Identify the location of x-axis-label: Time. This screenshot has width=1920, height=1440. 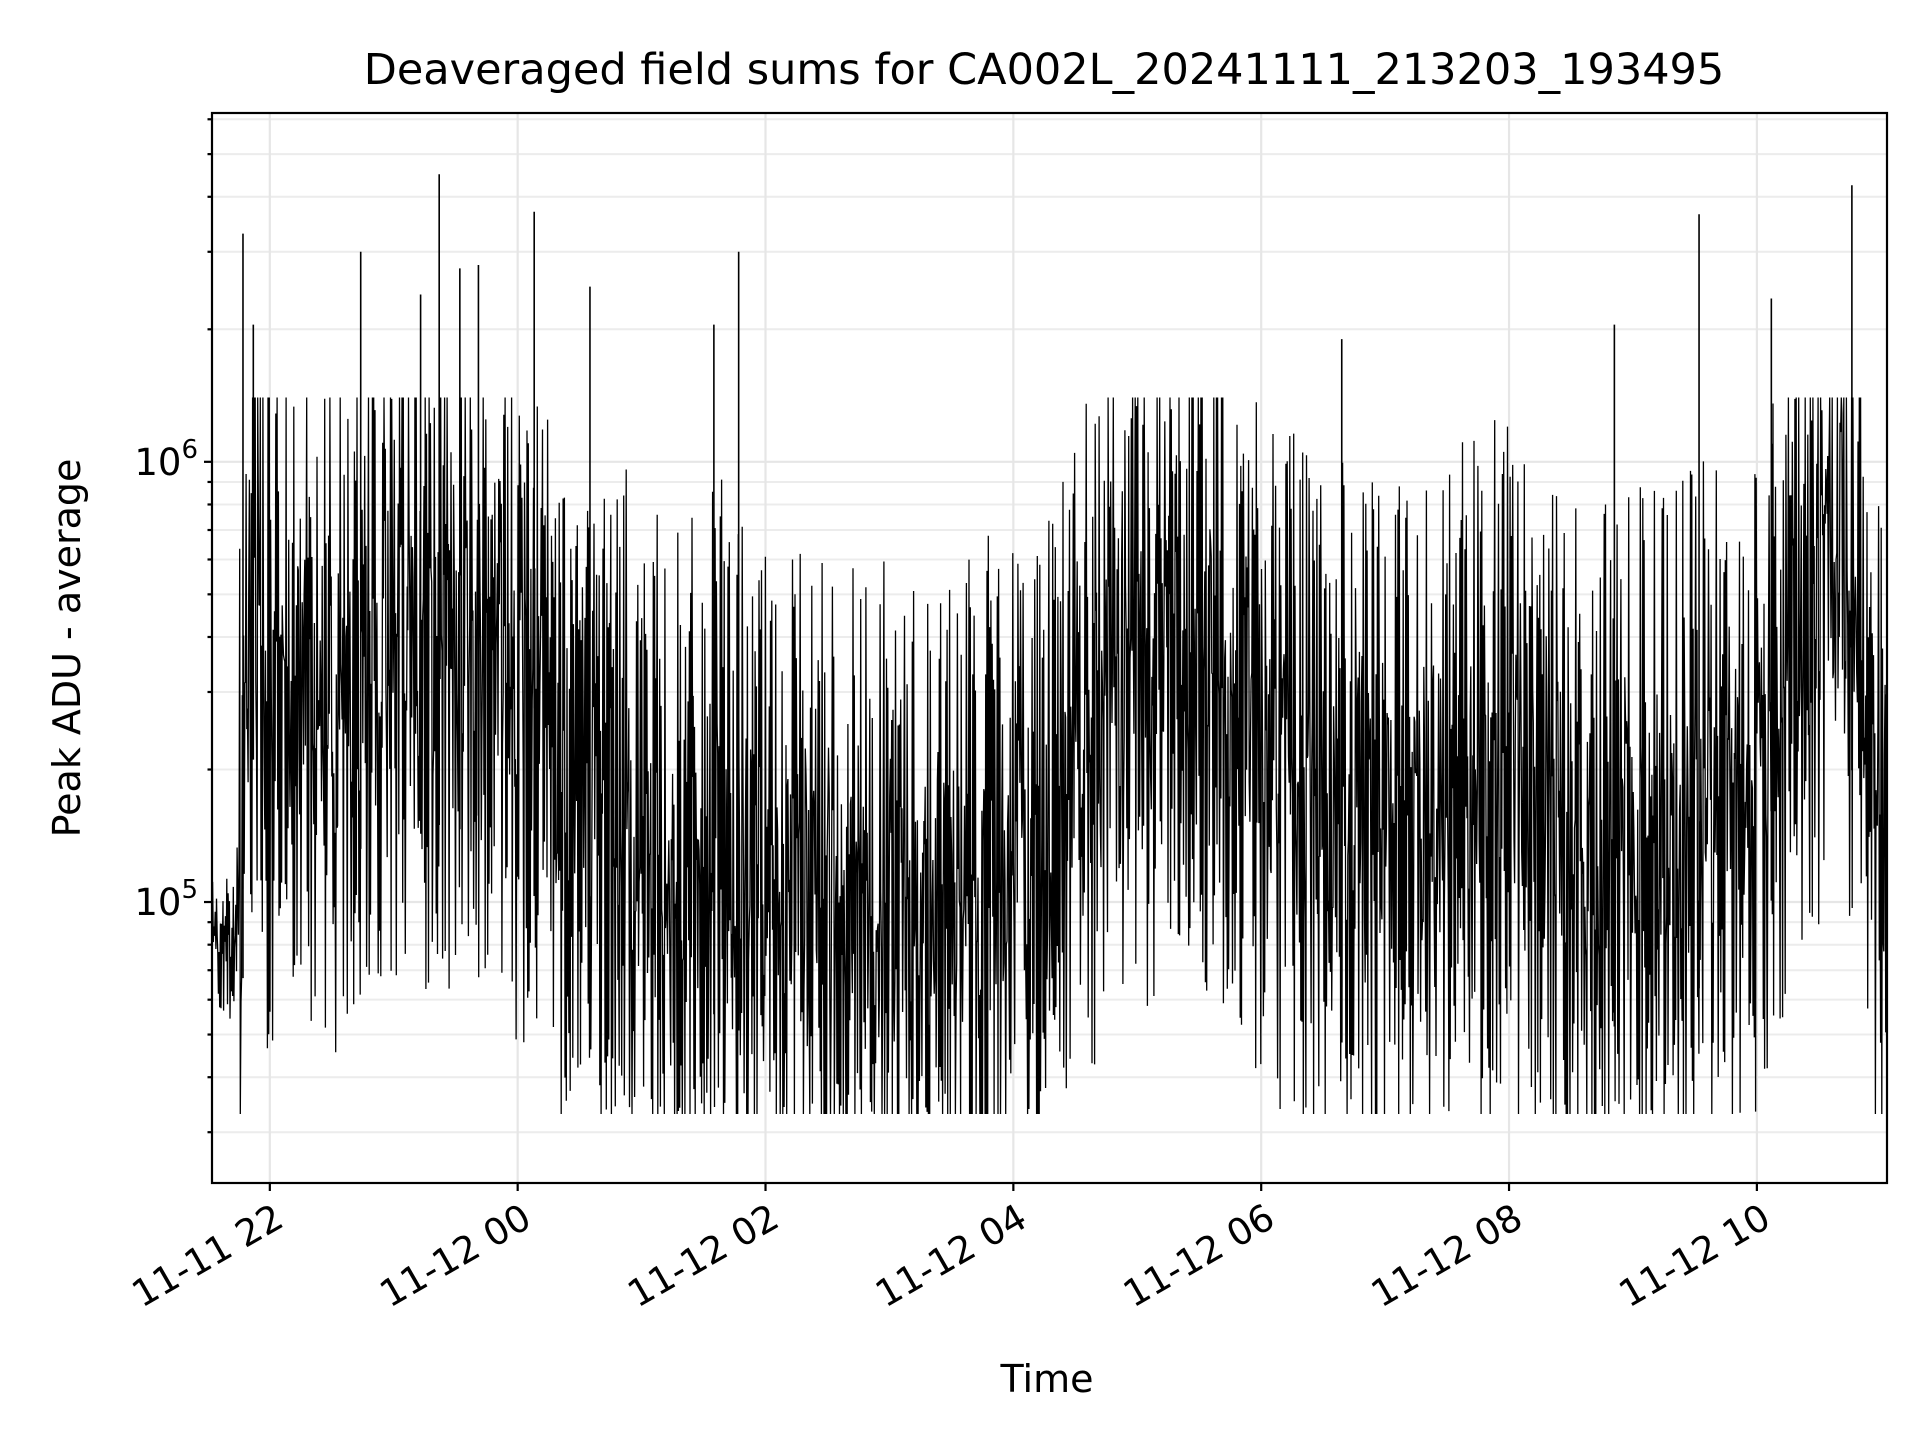
(1047, 1379).